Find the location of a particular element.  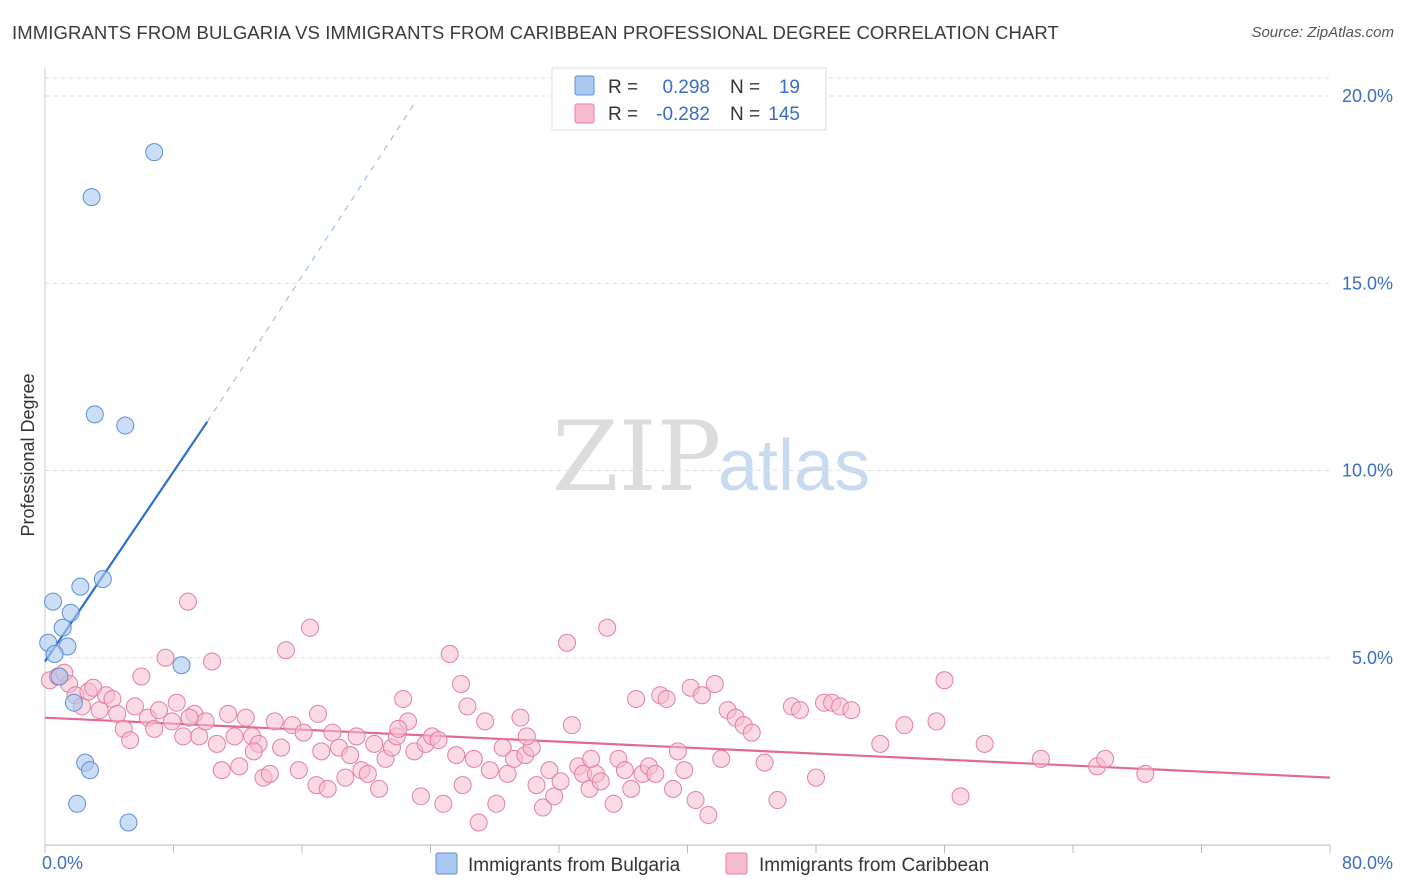

legend-n-value-caribbean: 145 is located at coordinates (784, 114).